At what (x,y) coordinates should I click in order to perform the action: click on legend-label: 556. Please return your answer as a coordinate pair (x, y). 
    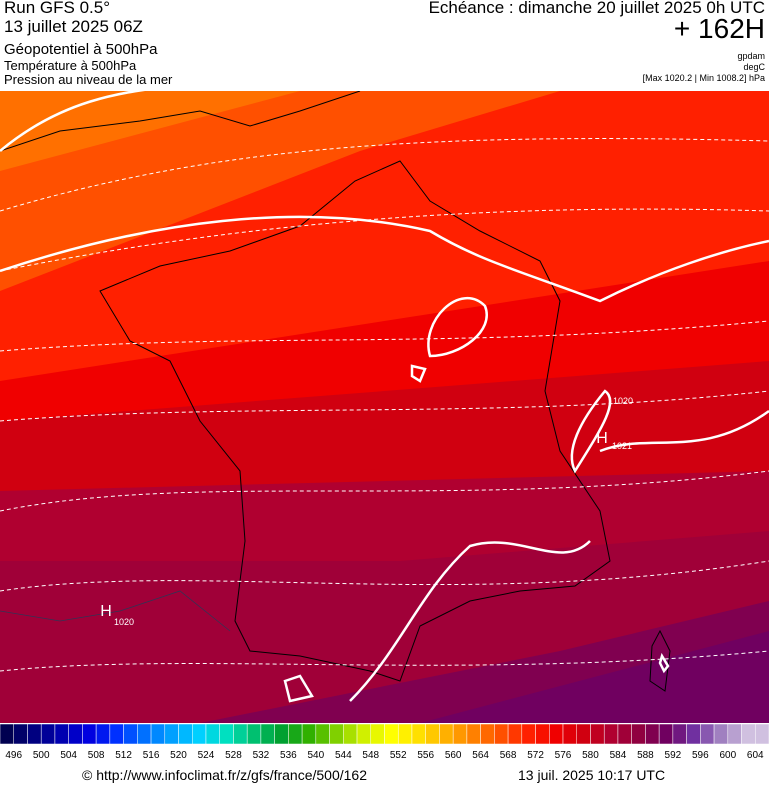
    Looking at the image, I should click on (425, 755).